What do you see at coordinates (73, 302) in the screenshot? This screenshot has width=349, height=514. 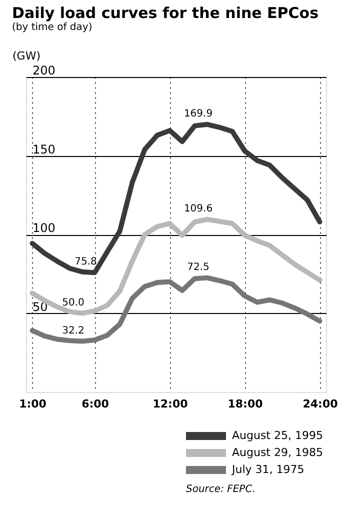 I see `data-label: 50.0` at bounding box center [73, 302].